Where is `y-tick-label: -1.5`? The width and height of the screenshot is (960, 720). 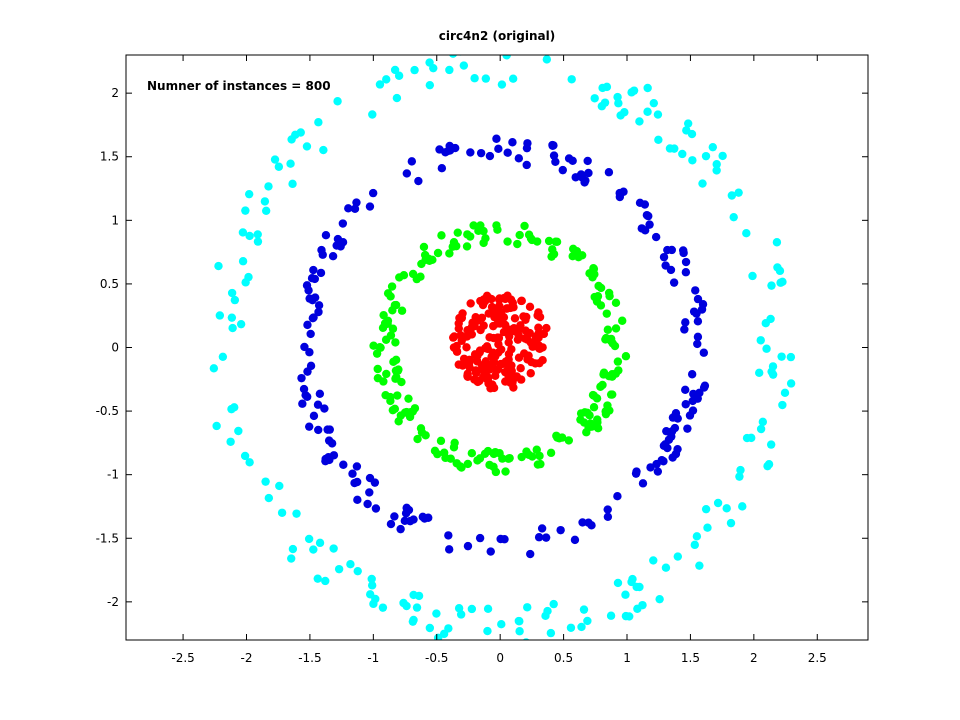
y-tick-label: -1.5 is located at coordinates (107, 538).